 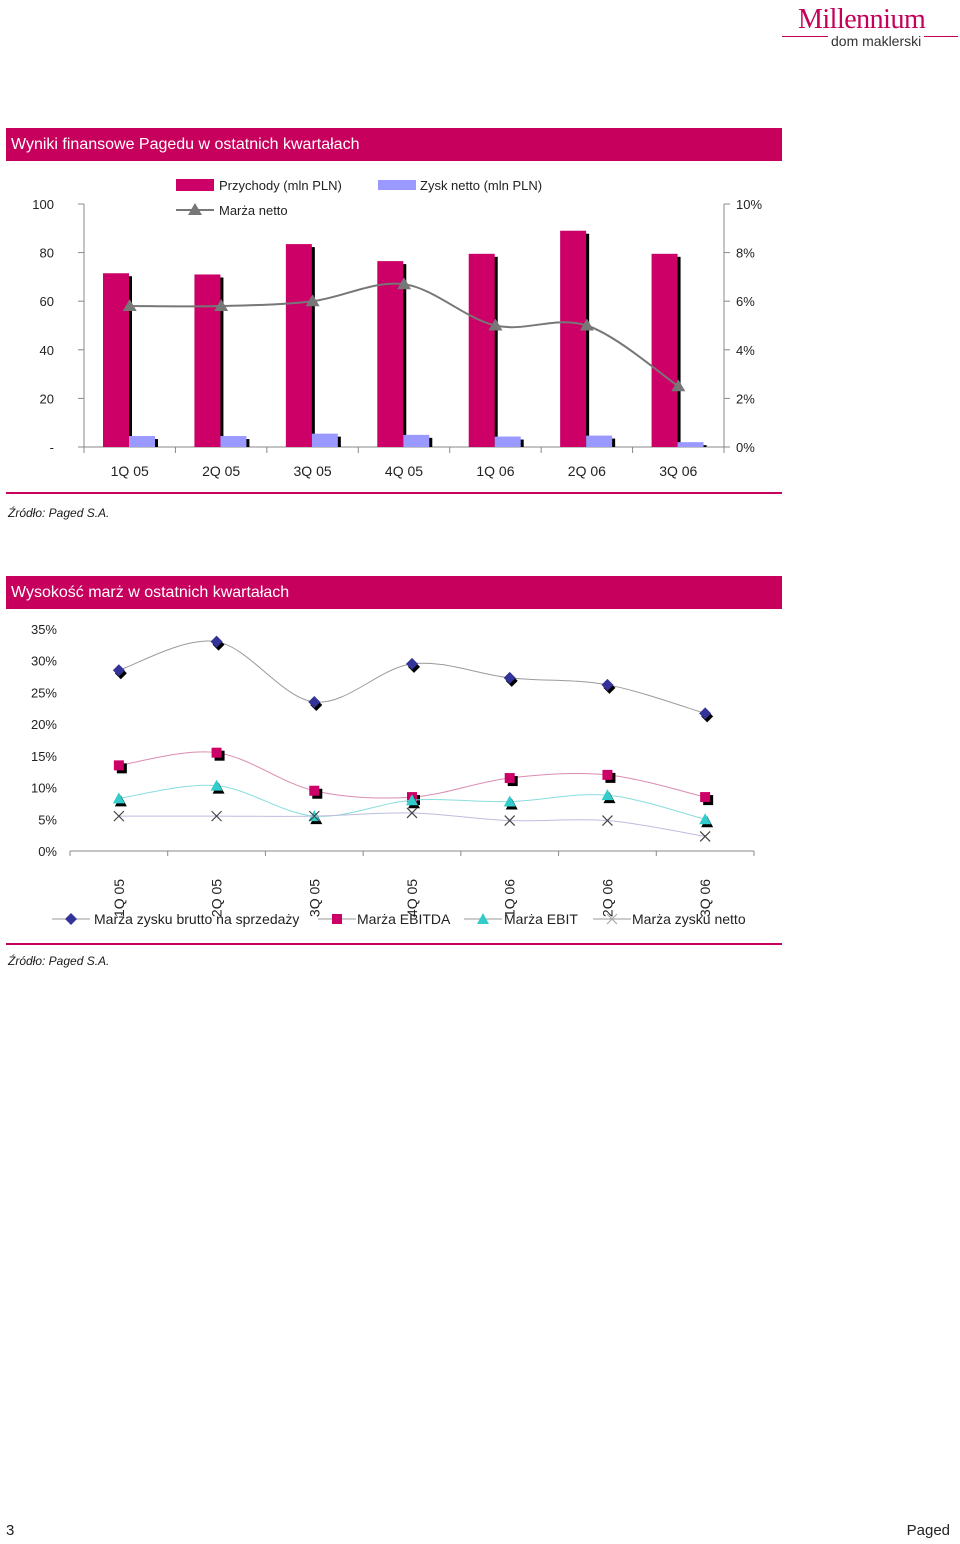 What do you see at coordinates (745, 301) in the screenshot?
I see `y2-tick-label: 6%` at bounding box center [745, 301].